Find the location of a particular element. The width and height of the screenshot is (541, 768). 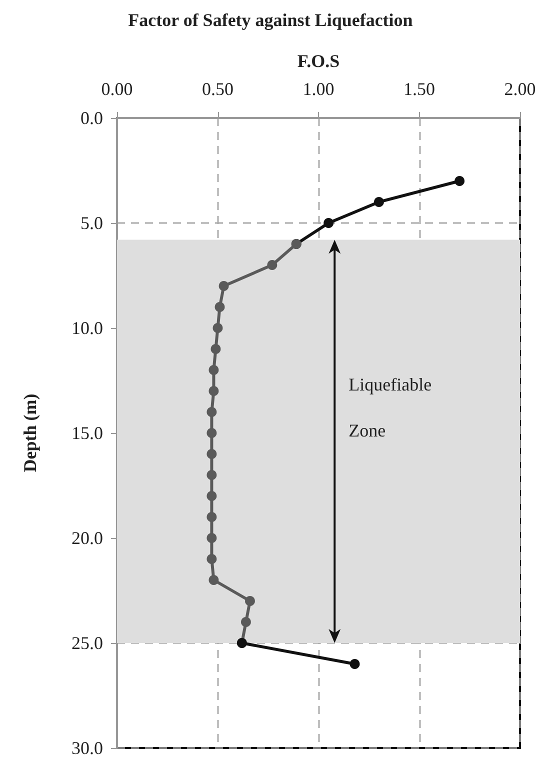

x-tick-label: 0.50 is located at coordinates (218, 89).